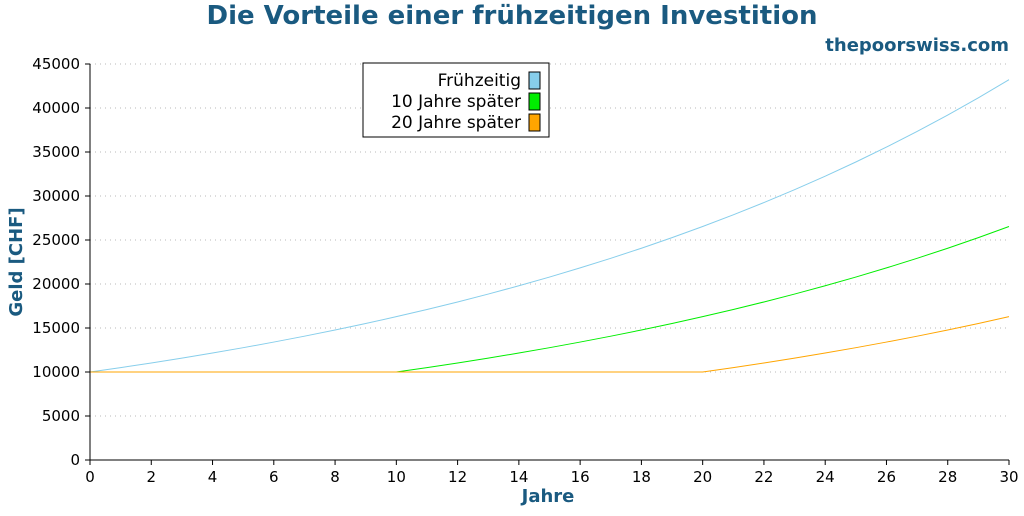  I want to click on x-tick-label: 14, so click(518, 477).